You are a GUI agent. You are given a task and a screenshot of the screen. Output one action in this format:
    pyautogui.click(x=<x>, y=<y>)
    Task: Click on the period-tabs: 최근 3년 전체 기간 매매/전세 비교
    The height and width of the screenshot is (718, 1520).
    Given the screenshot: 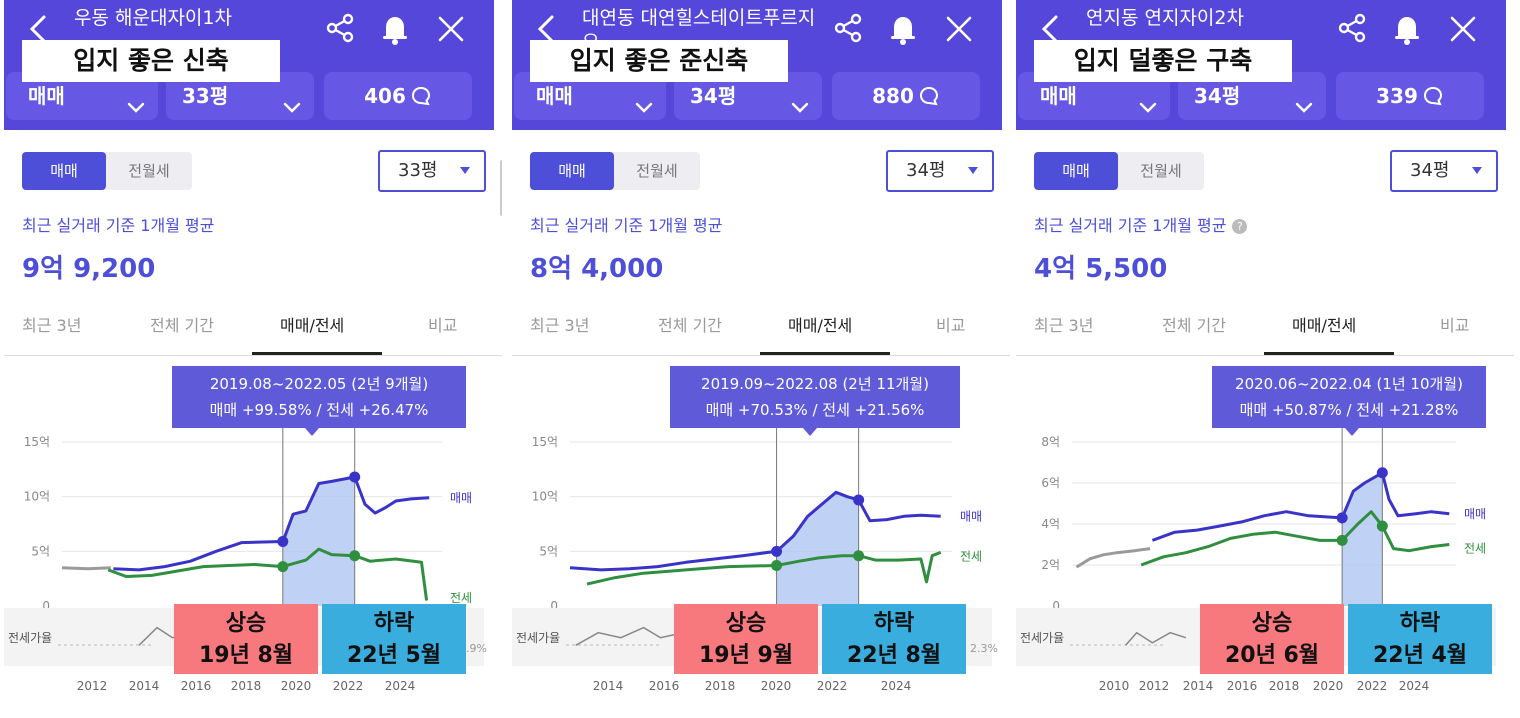 What is the action you would take?
    pyautogui.click(x=253, y=328)
    